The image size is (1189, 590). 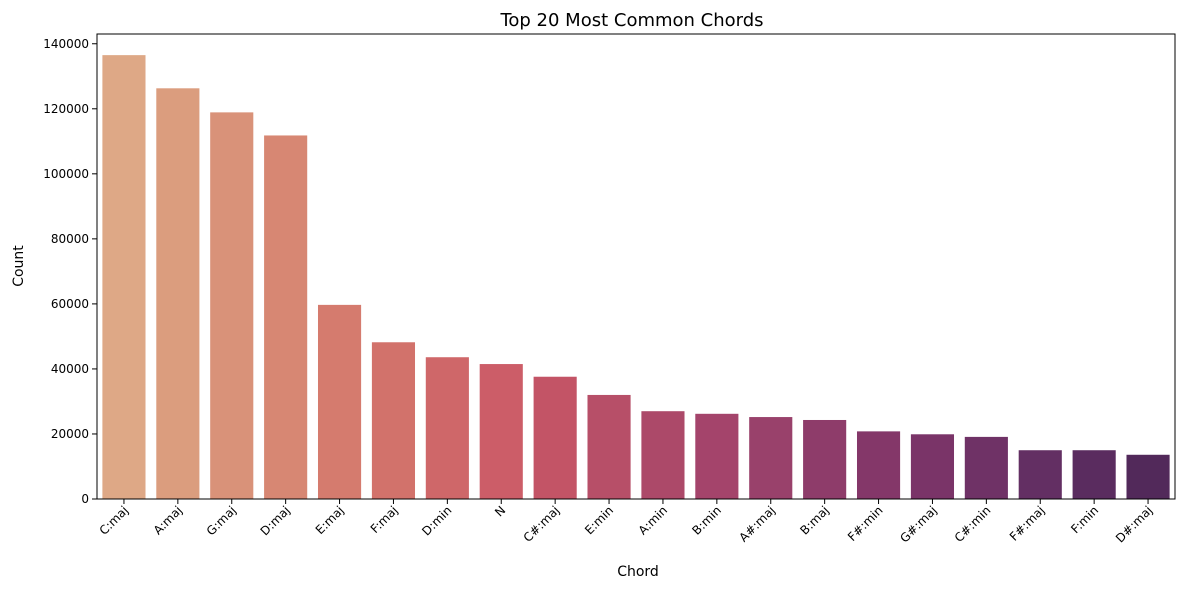 I want to click on x-tick-label: G:maj, so click(x=221, y=520).